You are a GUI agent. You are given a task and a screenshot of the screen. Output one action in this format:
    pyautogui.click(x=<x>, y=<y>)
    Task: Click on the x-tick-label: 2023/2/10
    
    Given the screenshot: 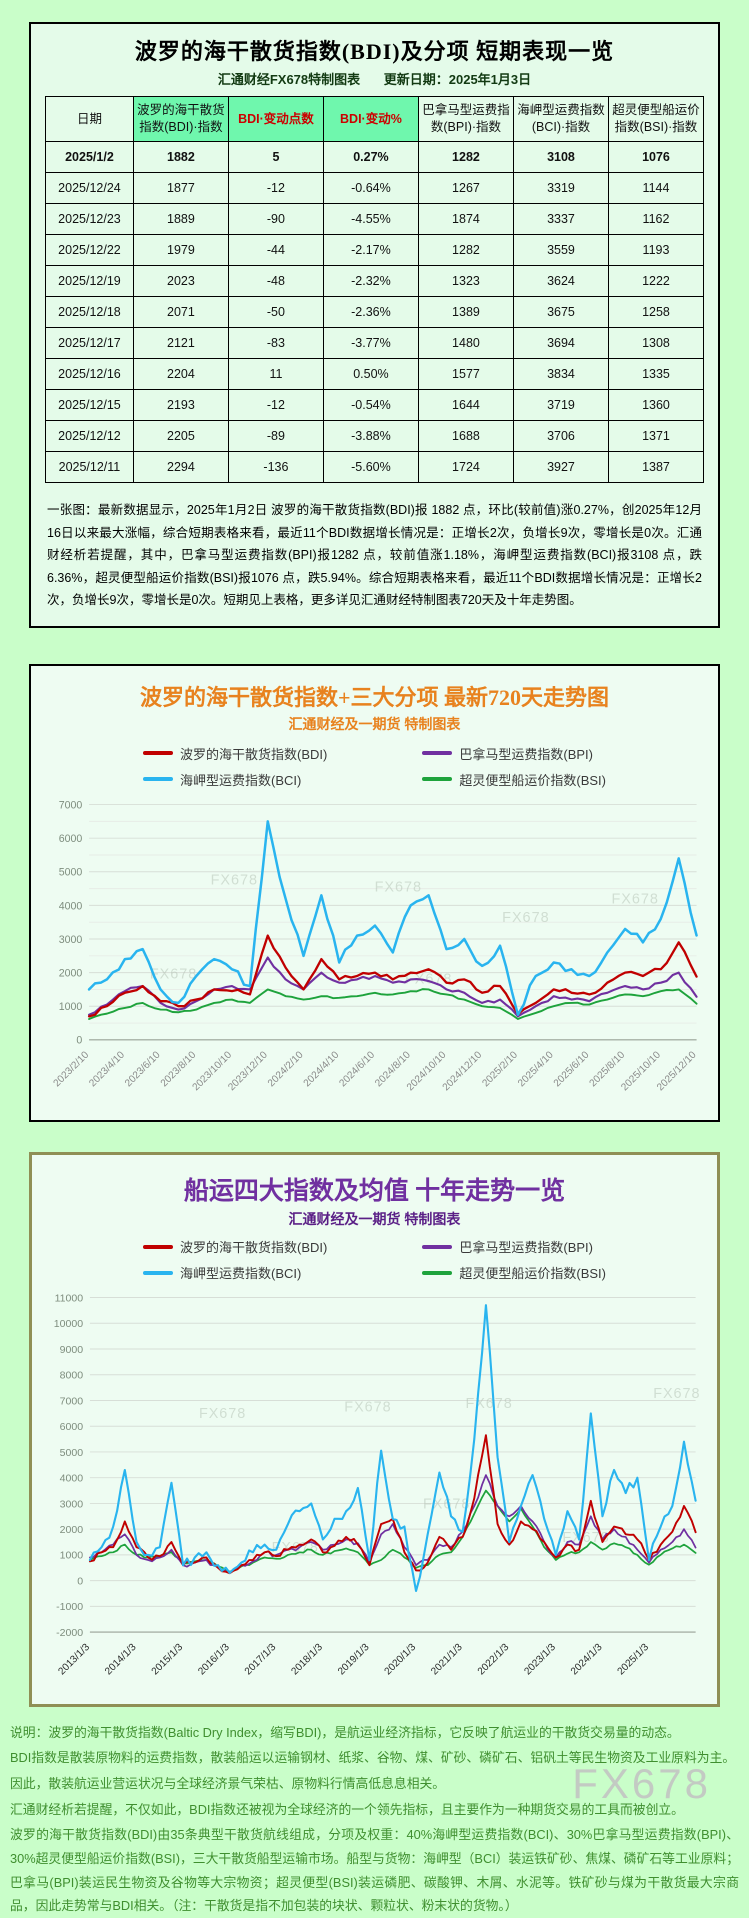 What is the action you would take?
    pyautogui.click(x=72, y=1069)
    